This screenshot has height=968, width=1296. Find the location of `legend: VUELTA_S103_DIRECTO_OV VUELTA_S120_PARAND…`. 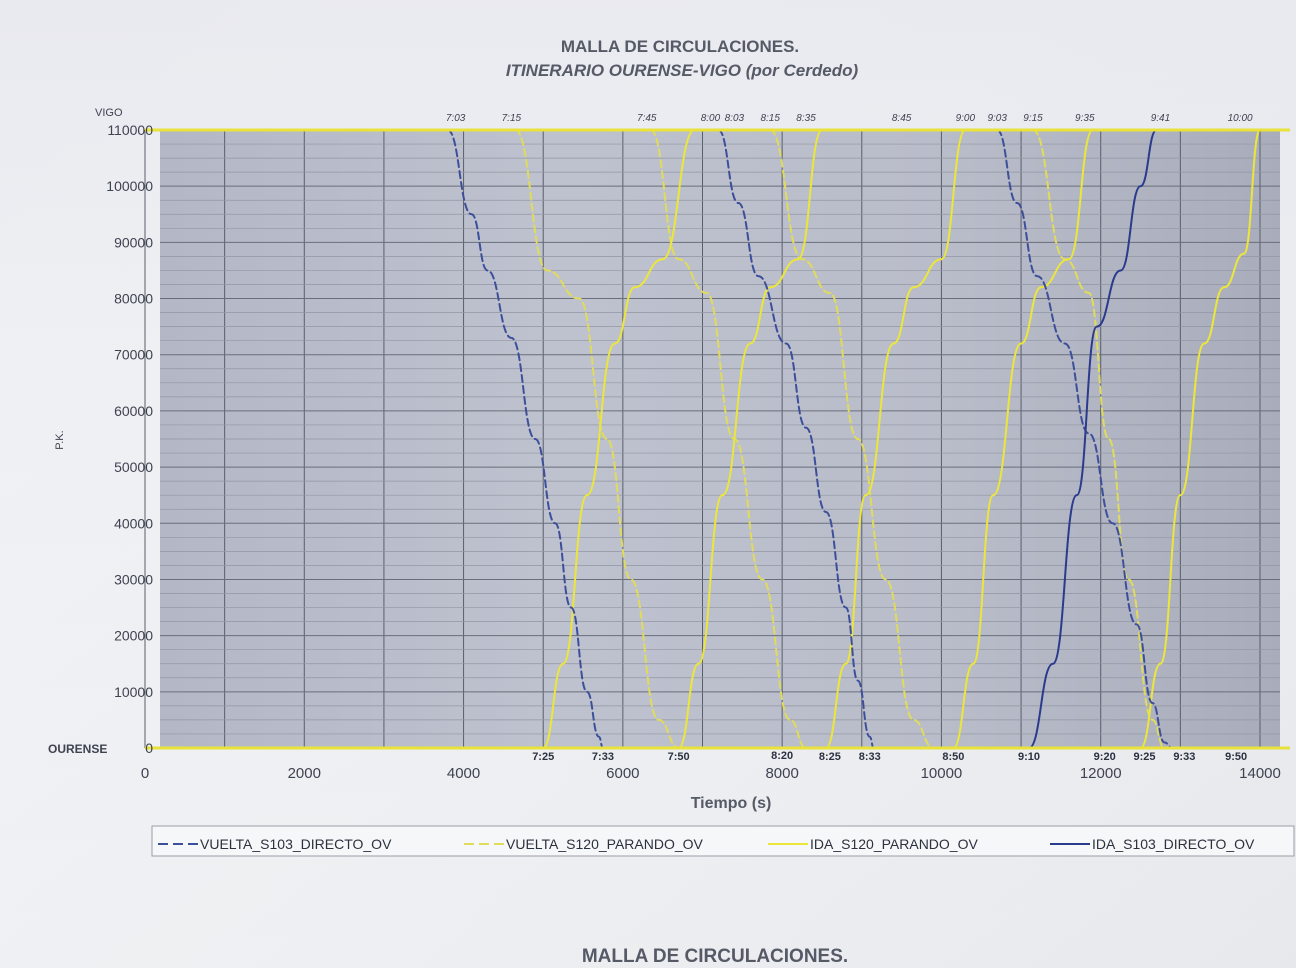

legend: VUELTA_S103_DIRECTO_OV VUELTA_S120_PARAND… is located at coordinates (723, 841).